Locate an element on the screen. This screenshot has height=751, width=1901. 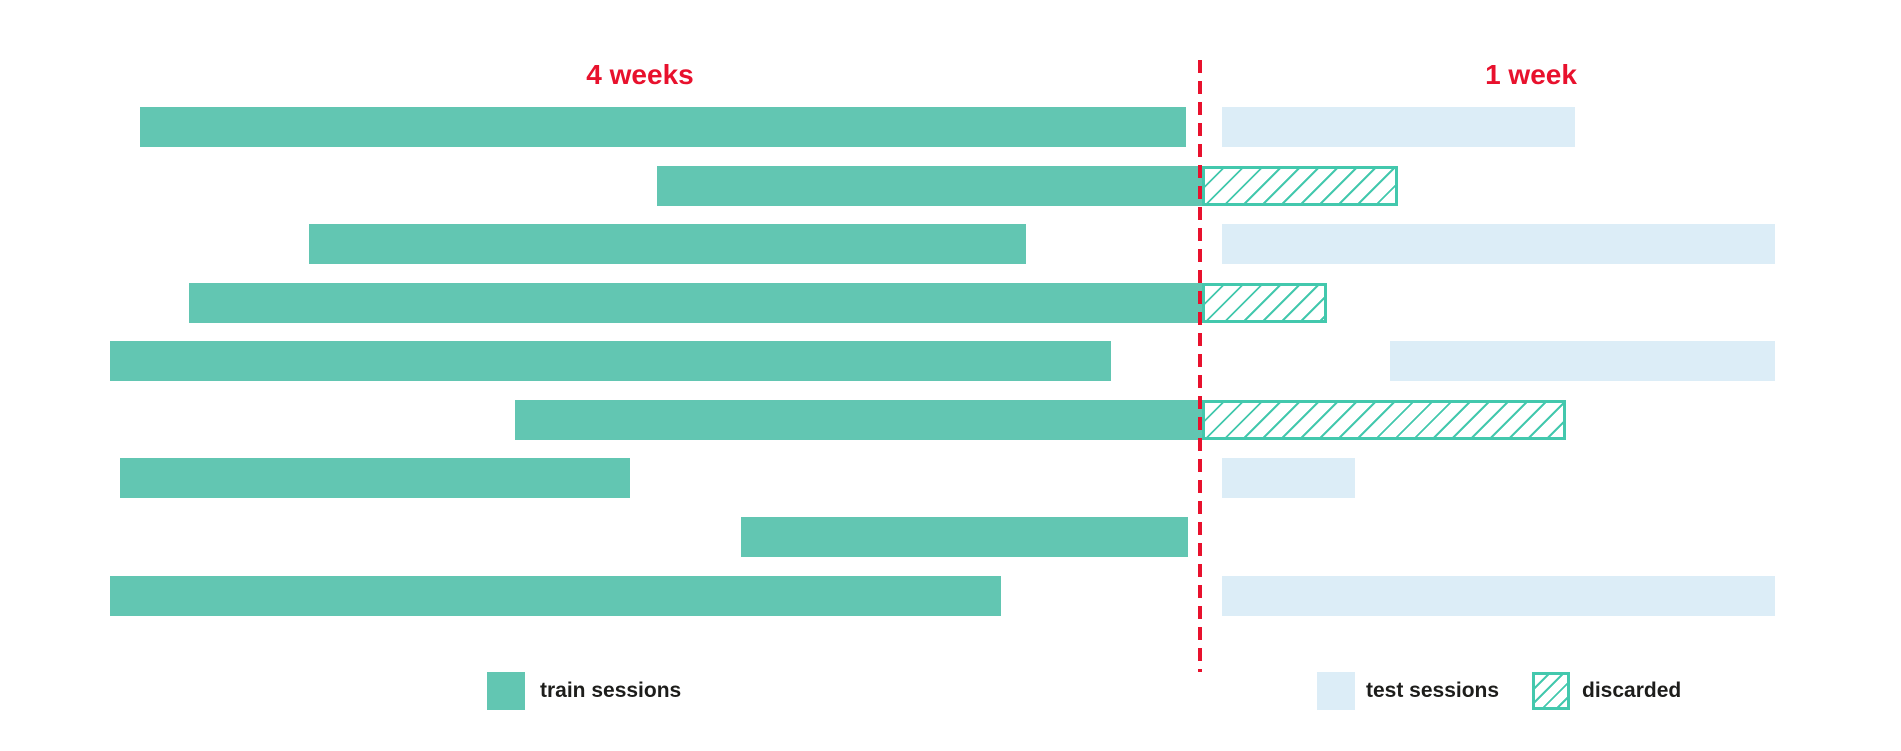
discarded-legend-swatch is located at coordinates (1551, 691).